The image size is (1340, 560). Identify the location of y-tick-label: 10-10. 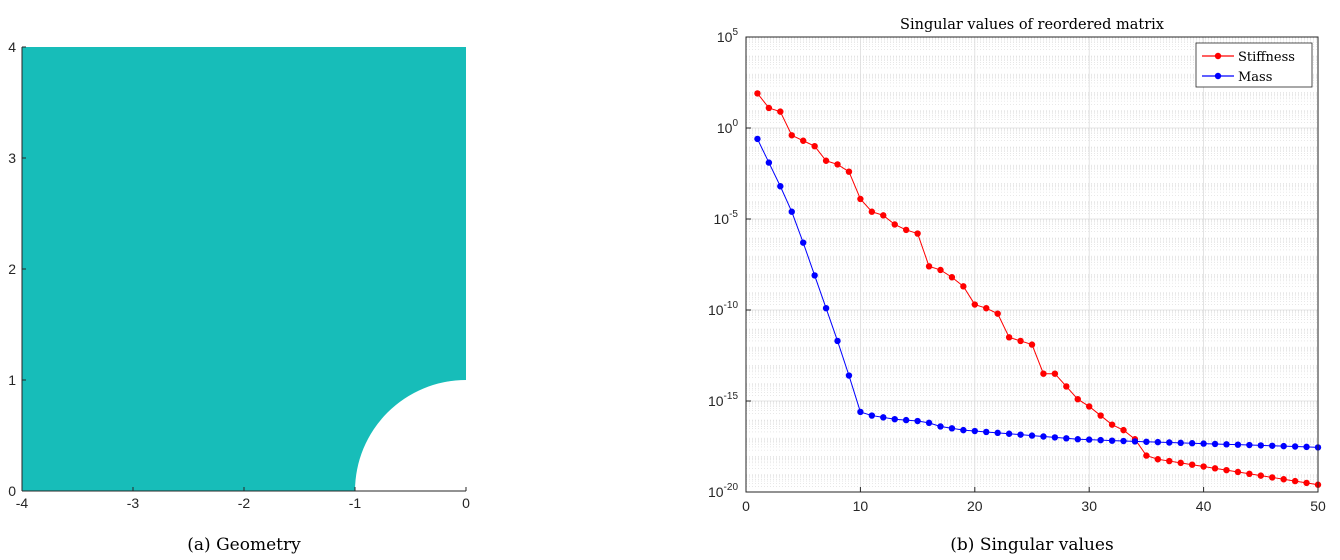
(723, 309).